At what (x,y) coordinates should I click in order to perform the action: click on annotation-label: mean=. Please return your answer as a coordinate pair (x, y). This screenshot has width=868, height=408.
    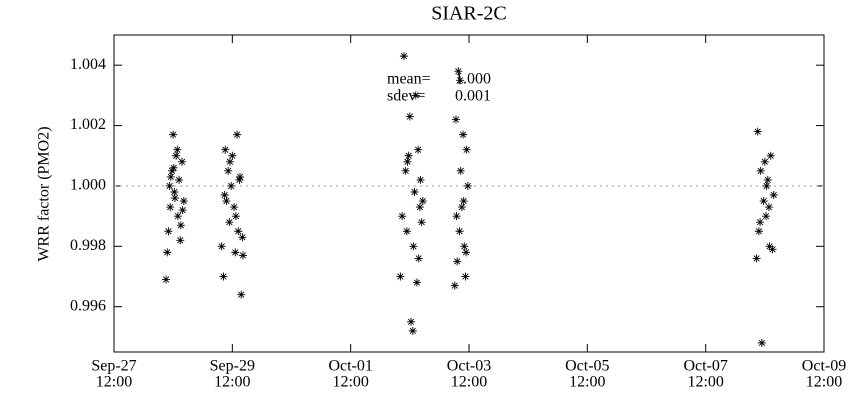
    Looking at the image, I should click on (409, 79).